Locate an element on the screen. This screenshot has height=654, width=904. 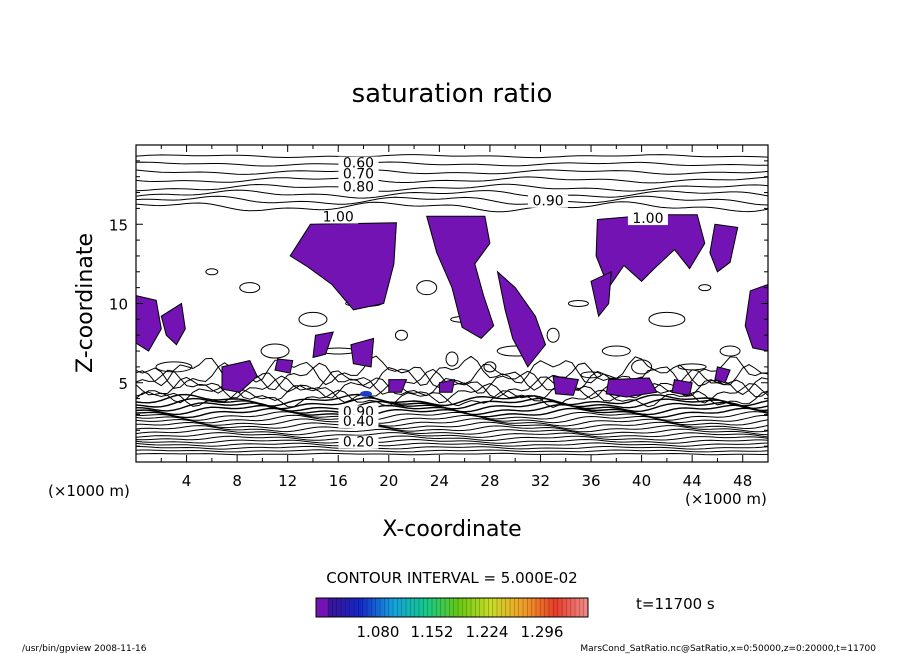
contour-label: 0.40 is located at coordinates (358, 422).